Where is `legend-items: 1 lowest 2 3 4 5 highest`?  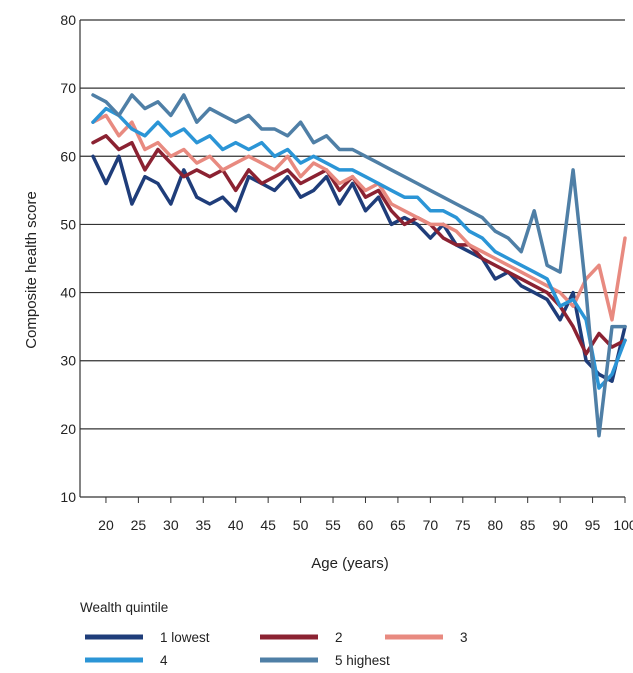
legend-items: 1 lowest 2 3 4 5 highest is located at coordinates (276, 649).